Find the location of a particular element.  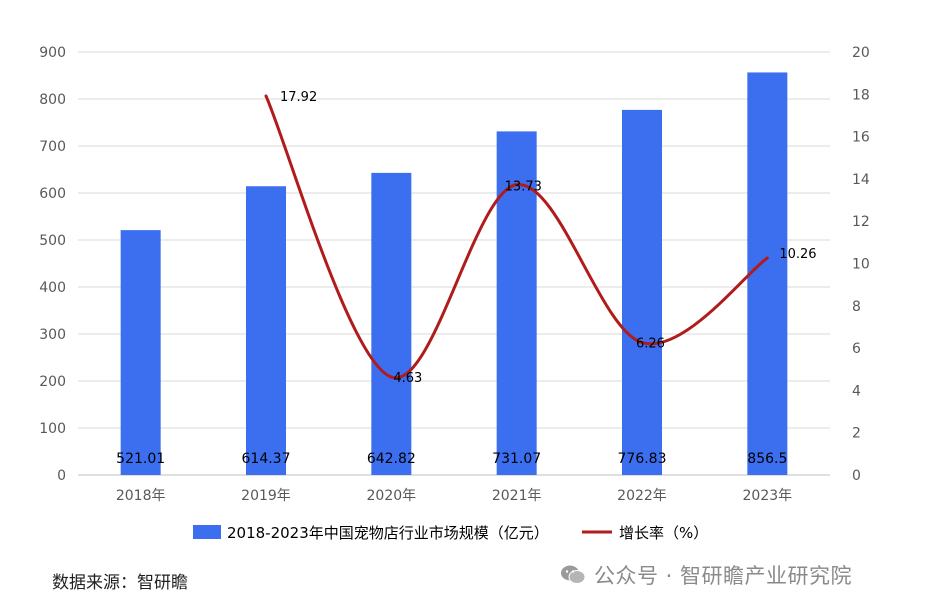

x-tick-label: 2020年 is located at coordinates (392, 496).